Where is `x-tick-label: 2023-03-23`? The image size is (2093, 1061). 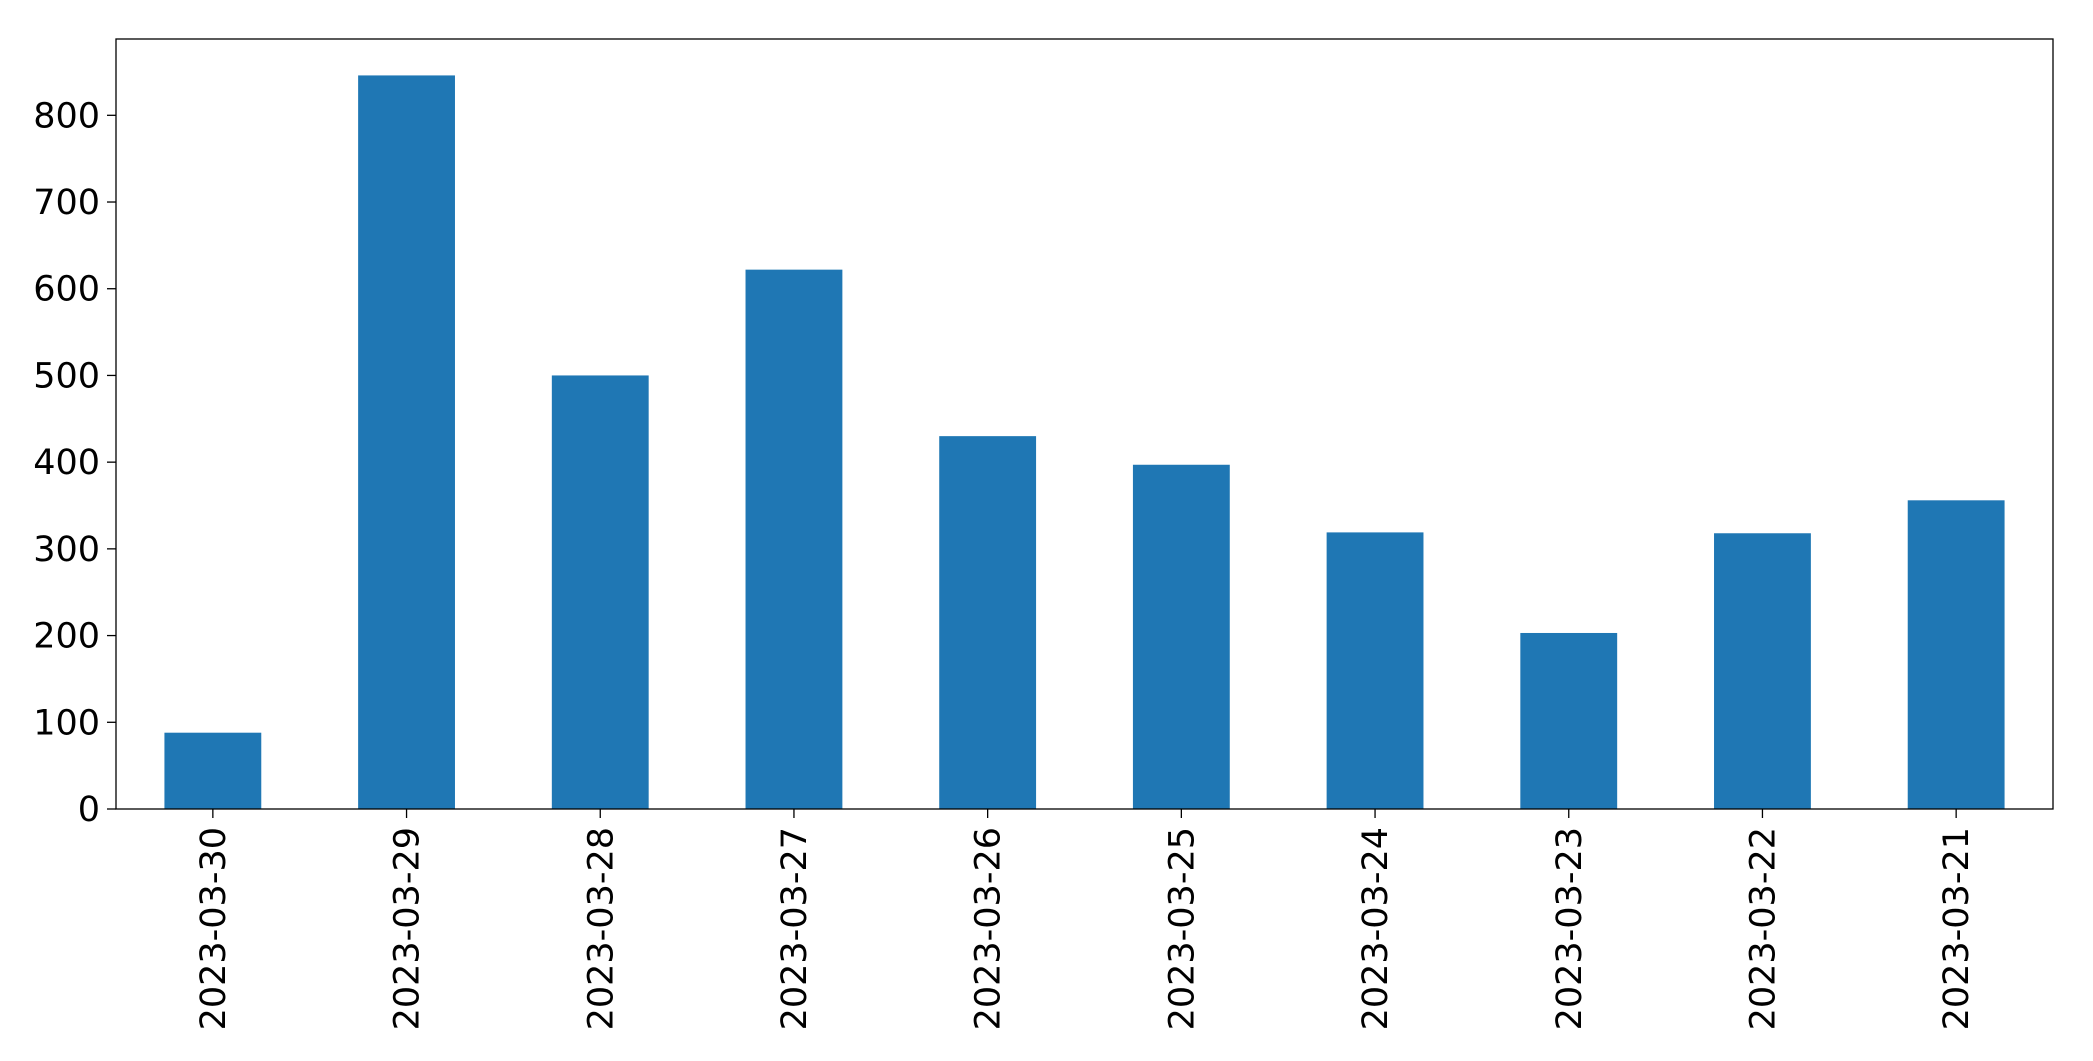 x-tick-label: 2023-03-23 is located at coordinates (1570, 928).